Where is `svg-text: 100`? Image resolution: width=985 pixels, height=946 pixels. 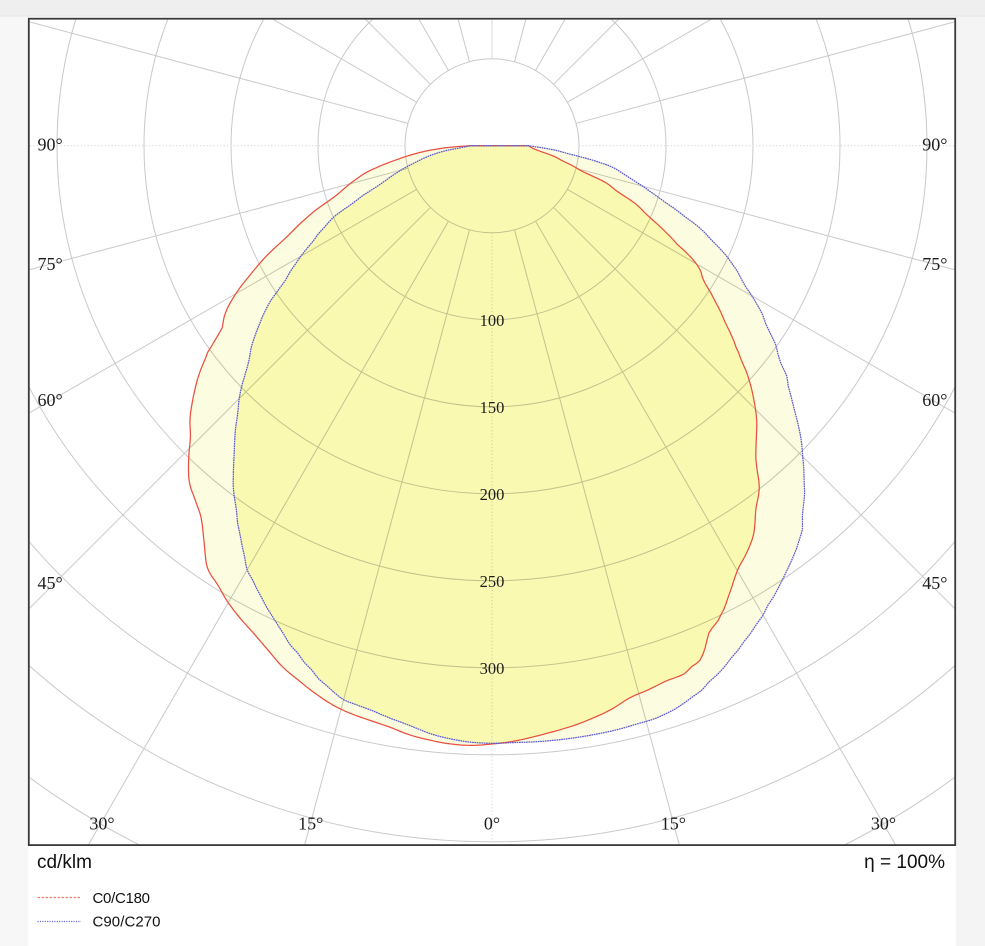
svg-text: 100 is located at coordinates (492, 320).